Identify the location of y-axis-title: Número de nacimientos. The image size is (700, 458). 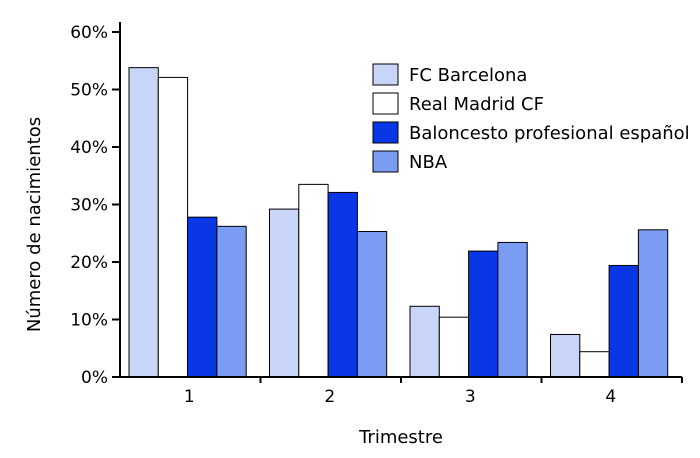
(34, 224).